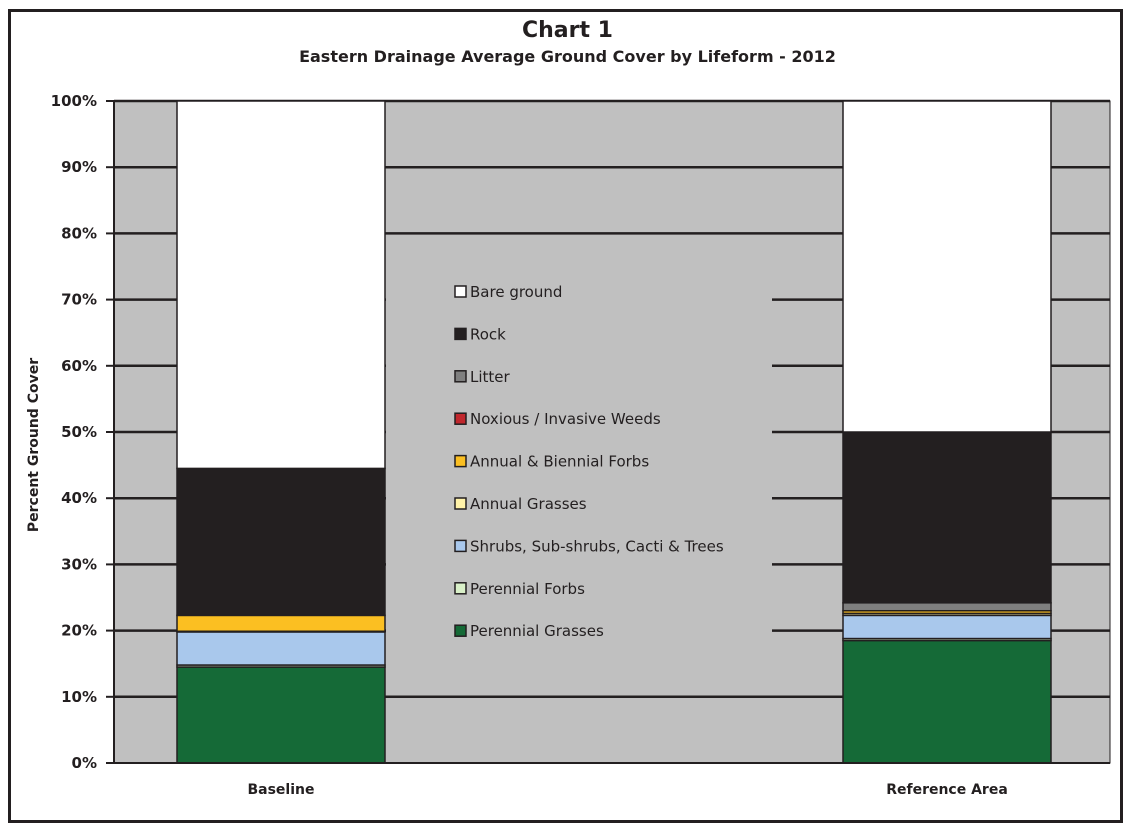  Describe the element at coordinates (79, 631) in the screenshot. I see `y-tick-label: 20%` at that location.